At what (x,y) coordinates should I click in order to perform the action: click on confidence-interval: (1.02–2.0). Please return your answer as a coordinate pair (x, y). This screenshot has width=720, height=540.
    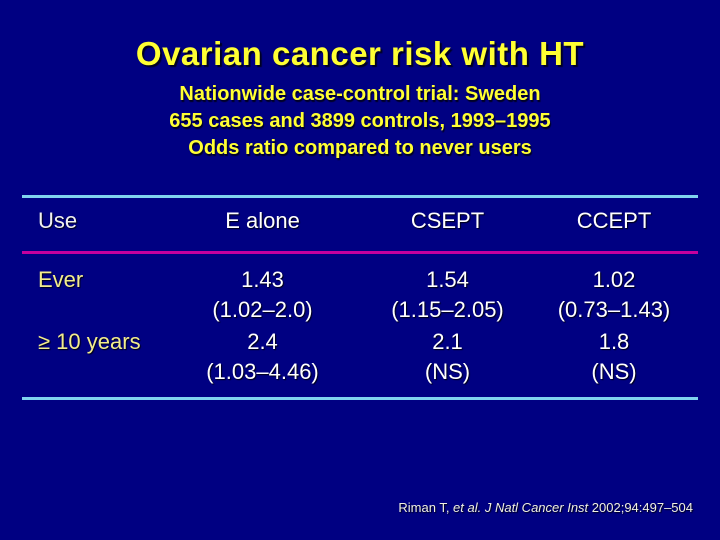
    Looking at the image, I should click on (262, 309).